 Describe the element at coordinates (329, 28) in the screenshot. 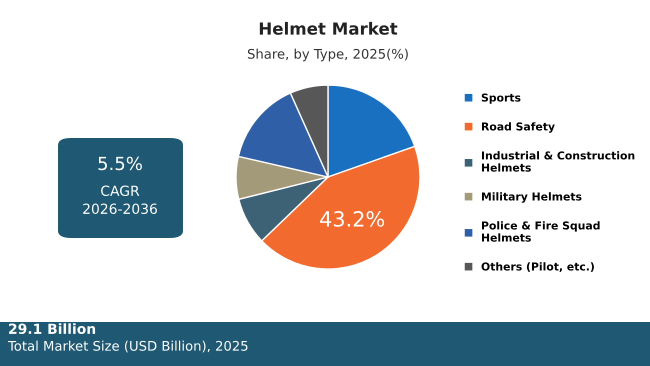

I see `chart-title: Helmet Market` at that location.